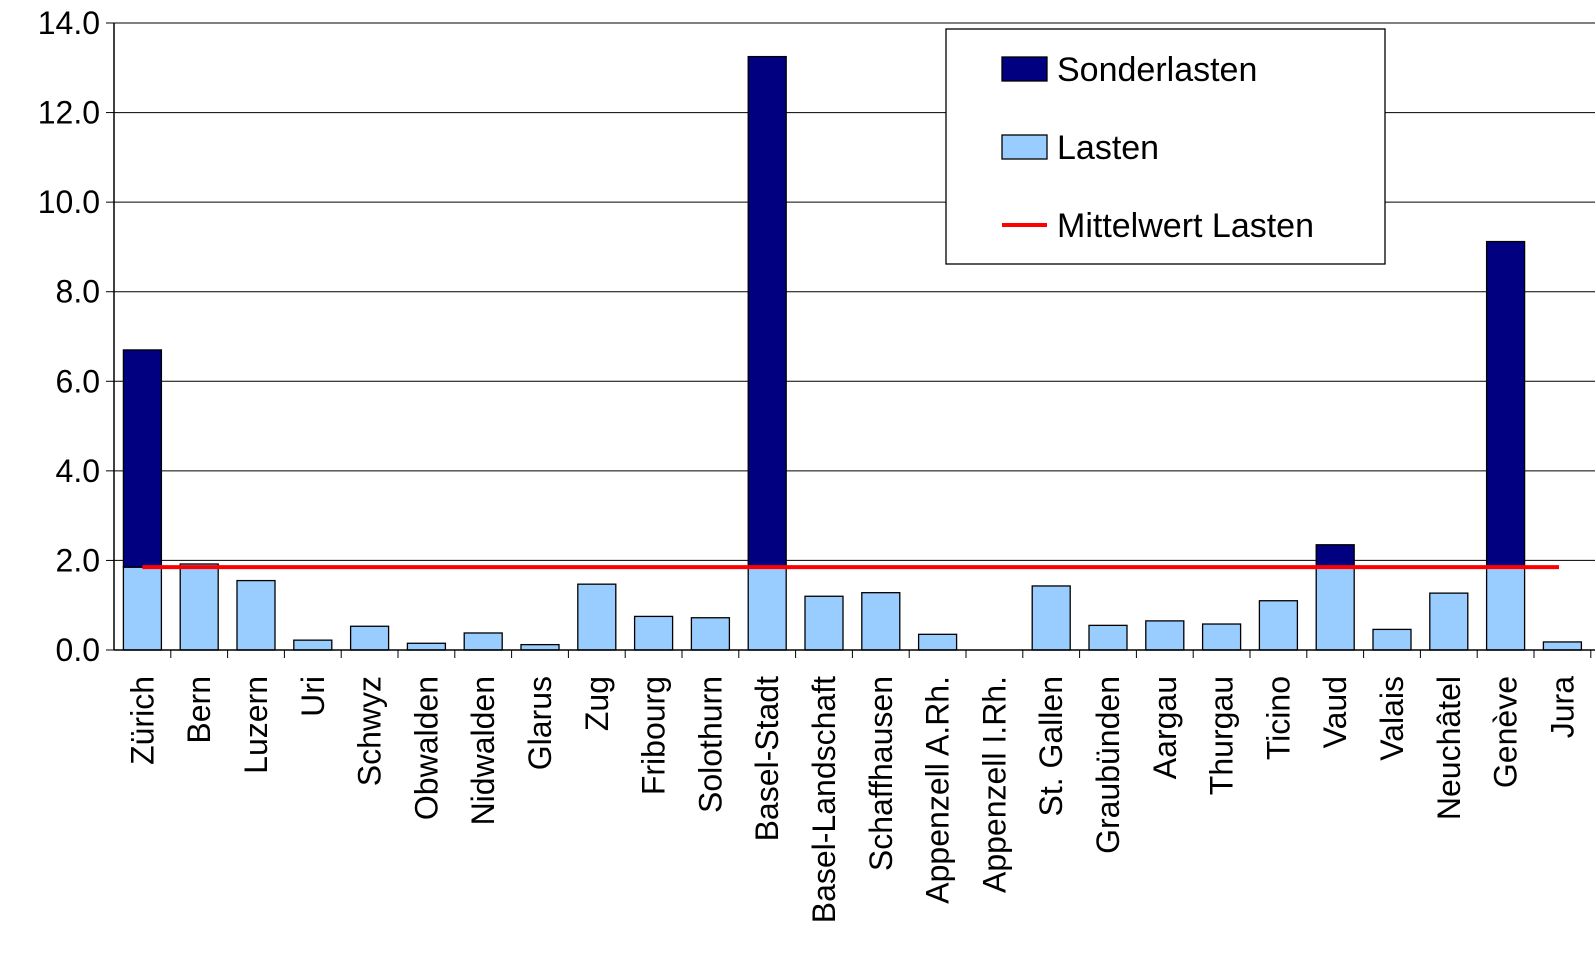 The image size is (1595, 965). I want to click on y-tick-label: 8.0, so click(78, 292).